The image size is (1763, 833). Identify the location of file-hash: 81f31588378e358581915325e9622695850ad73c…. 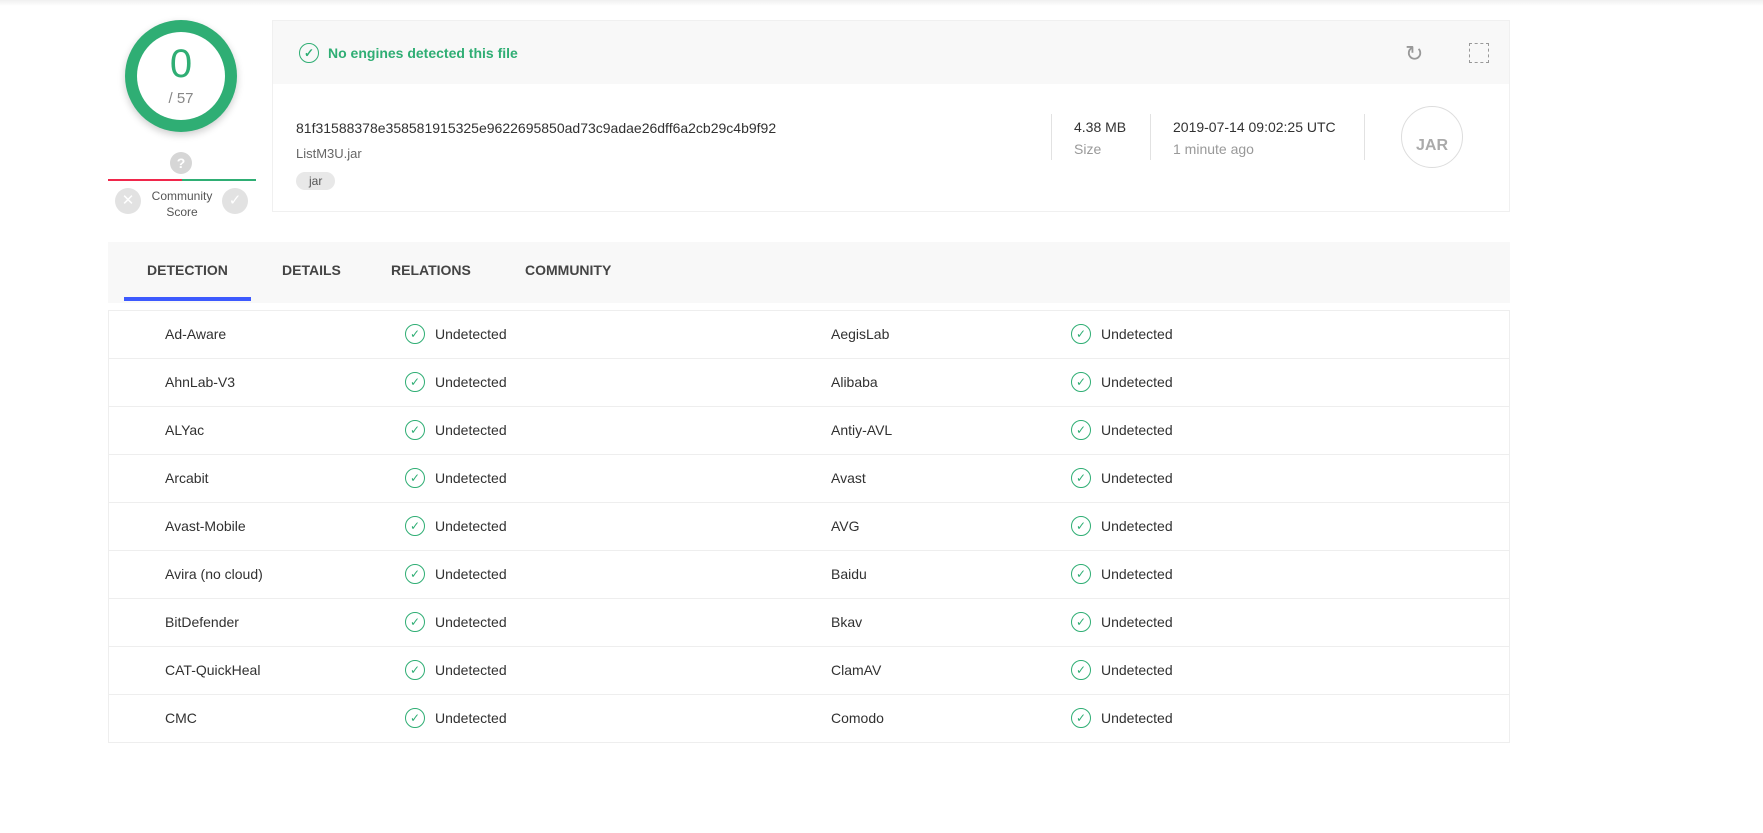
(536, 128).